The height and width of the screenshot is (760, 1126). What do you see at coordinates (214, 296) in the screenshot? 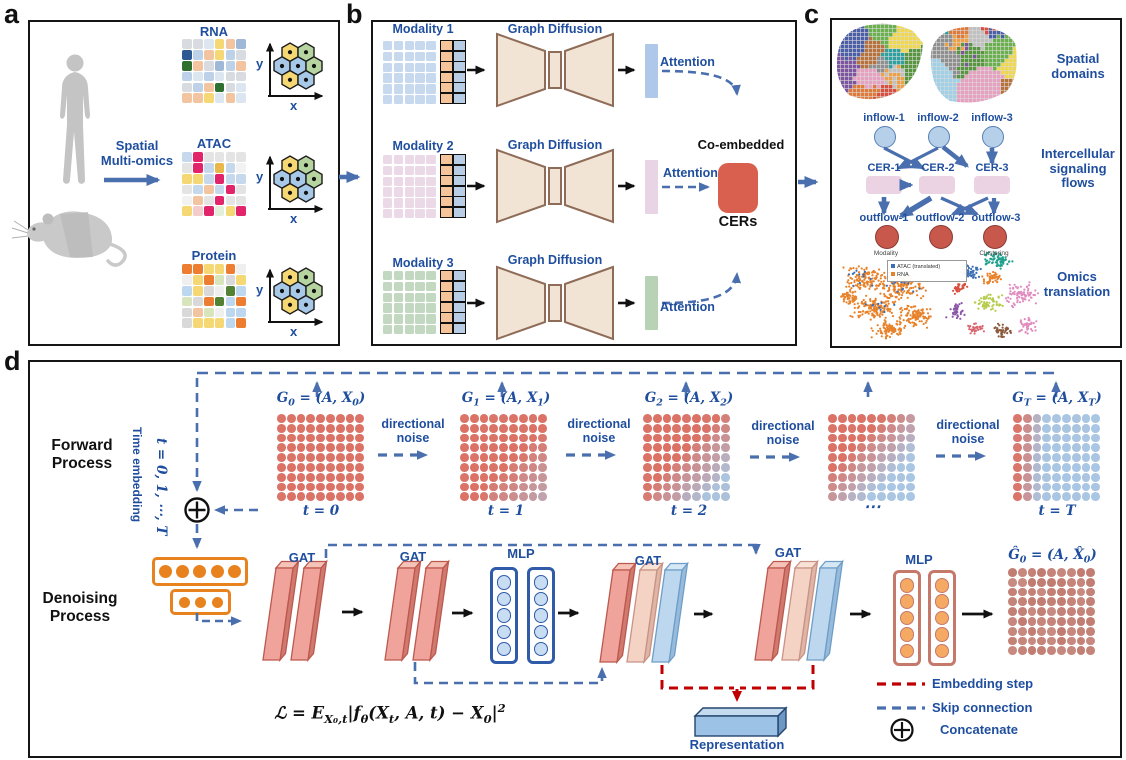
I see `protein-matrix` at bounding box center [214, 296].